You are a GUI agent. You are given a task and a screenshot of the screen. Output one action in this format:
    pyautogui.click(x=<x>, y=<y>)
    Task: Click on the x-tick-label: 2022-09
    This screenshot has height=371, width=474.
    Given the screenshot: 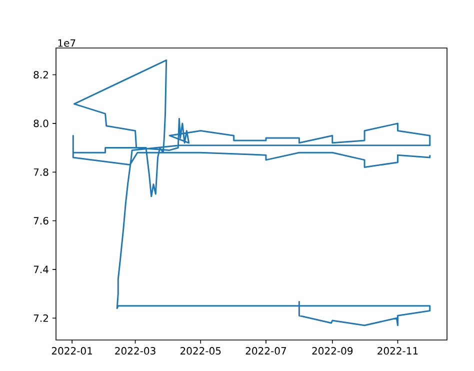 What is the action you would take?
    pyautogui.click(x=332, y=351)
    